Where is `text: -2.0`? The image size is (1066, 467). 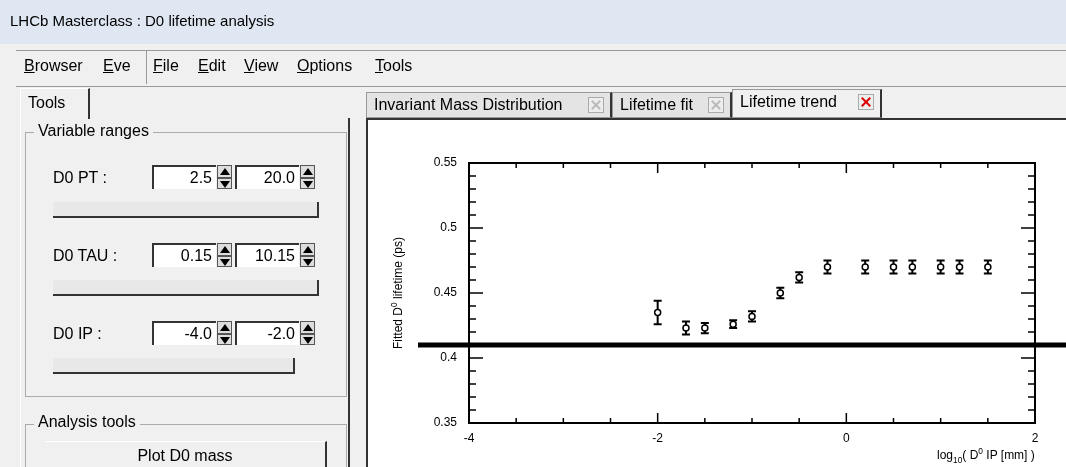
text: -2.0 is located at coordinates (267, 333).